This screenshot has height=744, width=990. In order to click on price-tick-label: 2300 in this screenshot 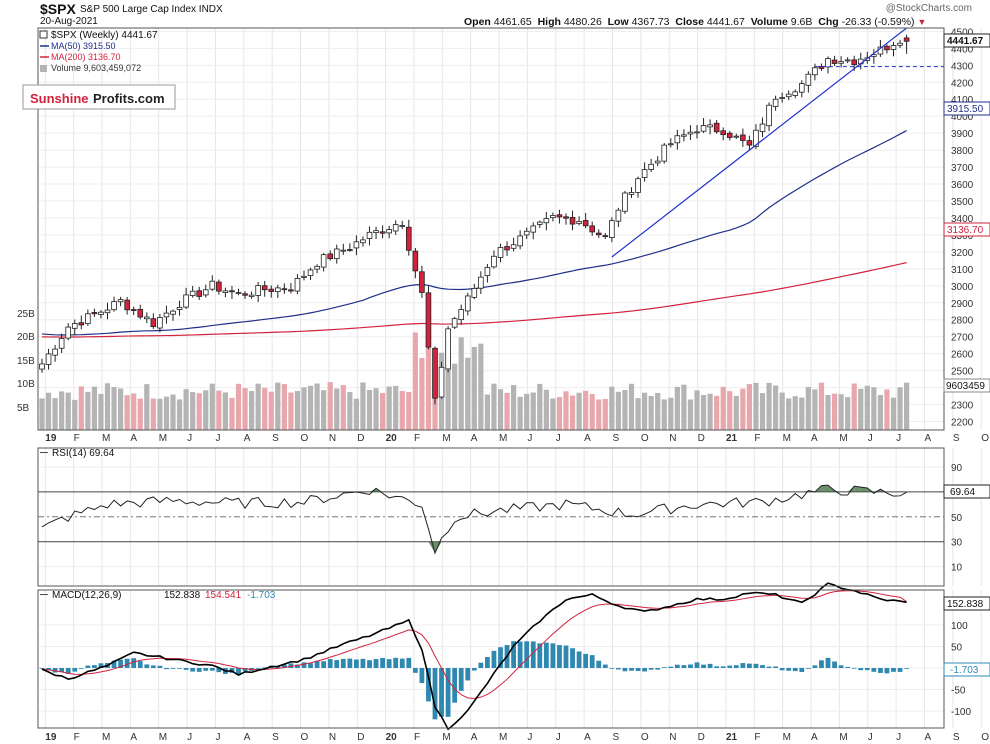, I will do `click(962, 406)`.